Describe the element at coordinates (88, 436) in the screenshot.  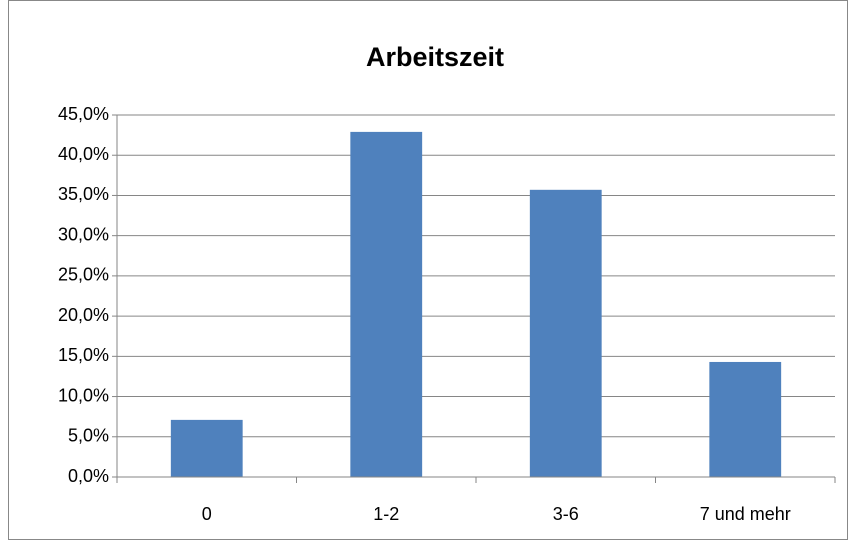
I see `y-tick-label: 5,0%` at that location.